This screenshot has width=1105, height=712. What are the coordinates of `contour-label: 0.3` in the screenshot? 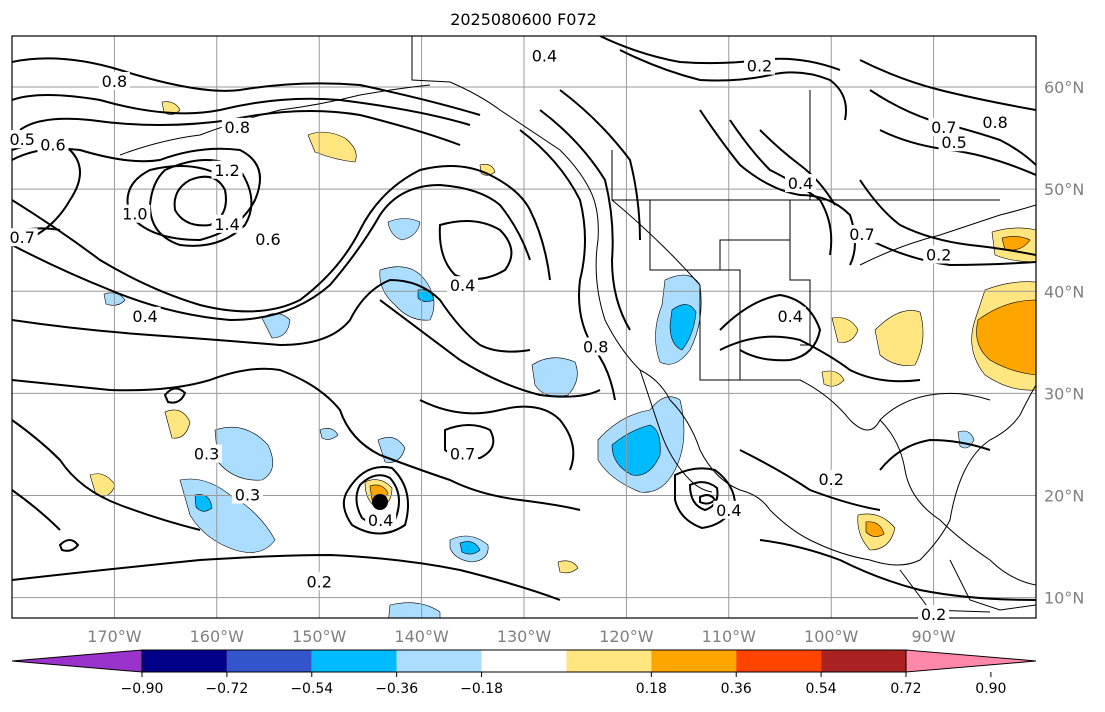 It's located at (206, 454).